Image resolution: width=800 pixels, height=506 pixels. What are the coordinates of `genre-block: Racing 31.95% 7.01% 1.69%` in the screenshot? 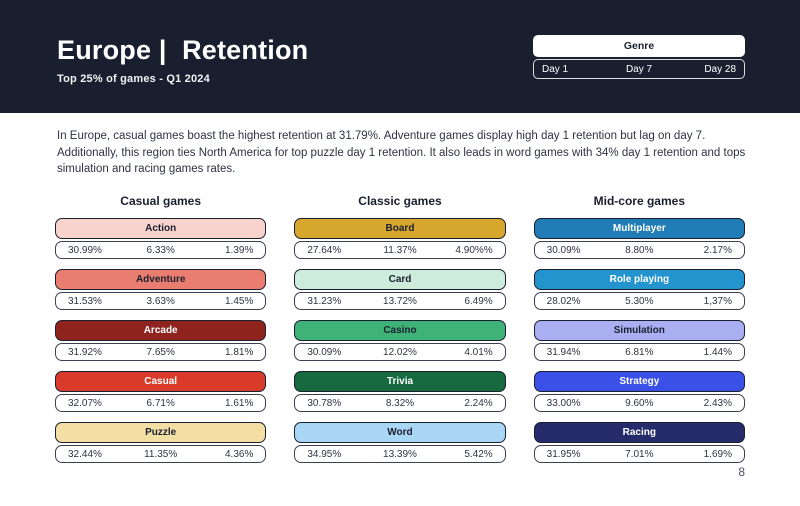 It's located at (639, 443).